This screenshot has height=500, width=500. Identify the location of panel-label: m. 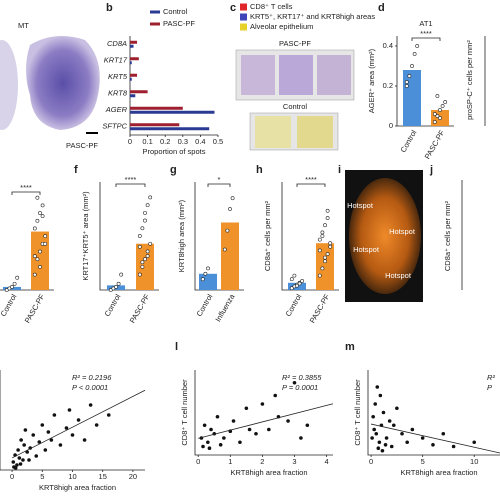
(350, 347).